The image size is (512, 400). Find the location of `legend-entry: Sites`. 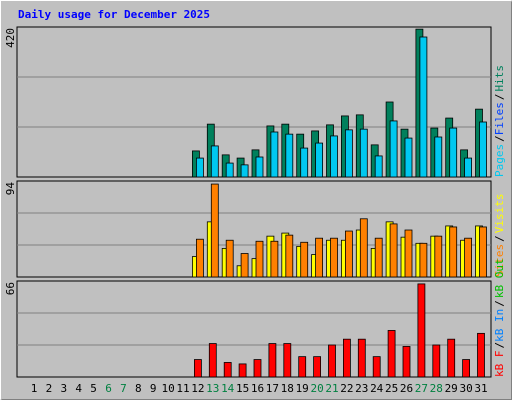

legend-entry: Sites is located at coordinates (499, 260).